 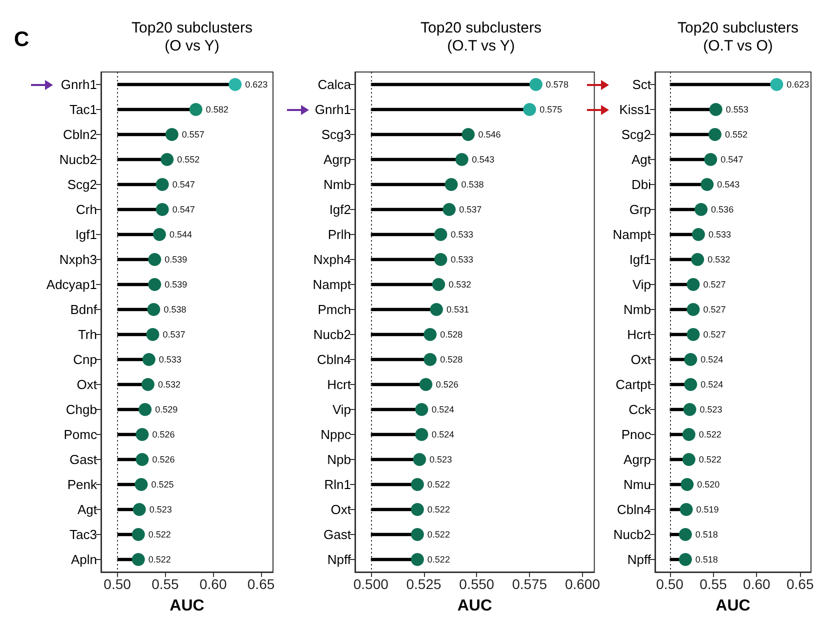 I want to click on y-tick-label: Igf2, so click(x=340, y=209).